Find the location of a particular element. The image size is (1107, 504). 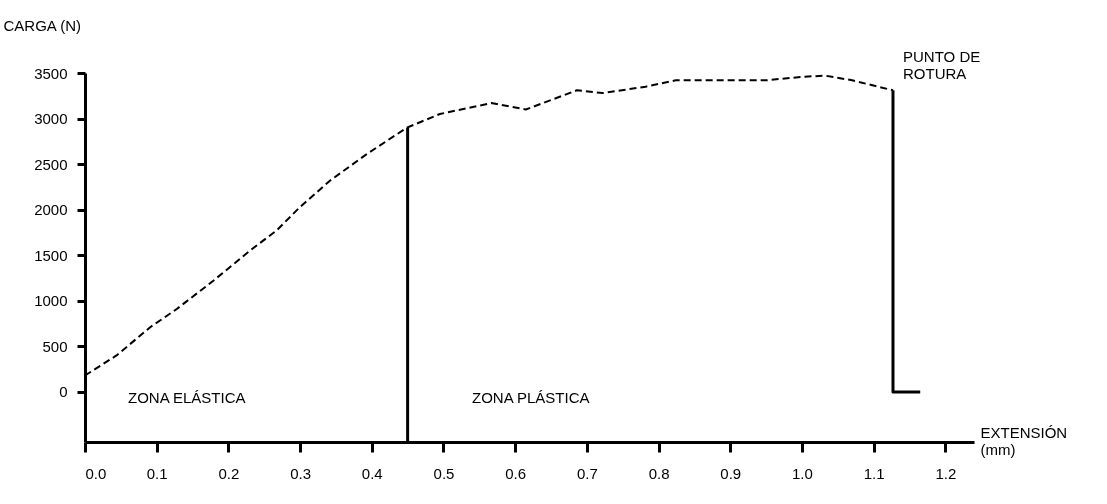

x-tick-label: 0.6 is located at coordinates (516, 473).